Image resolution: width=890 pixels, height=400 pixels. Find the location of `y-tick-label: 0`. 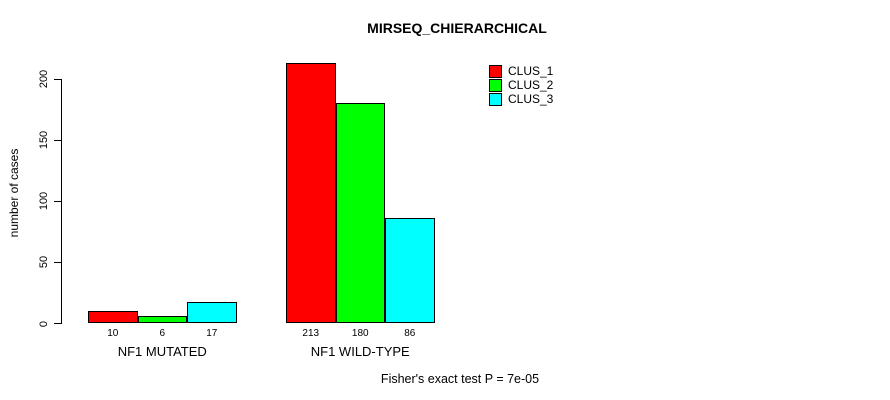

y-tick-label: 0 is located at coordinates (44, 323).